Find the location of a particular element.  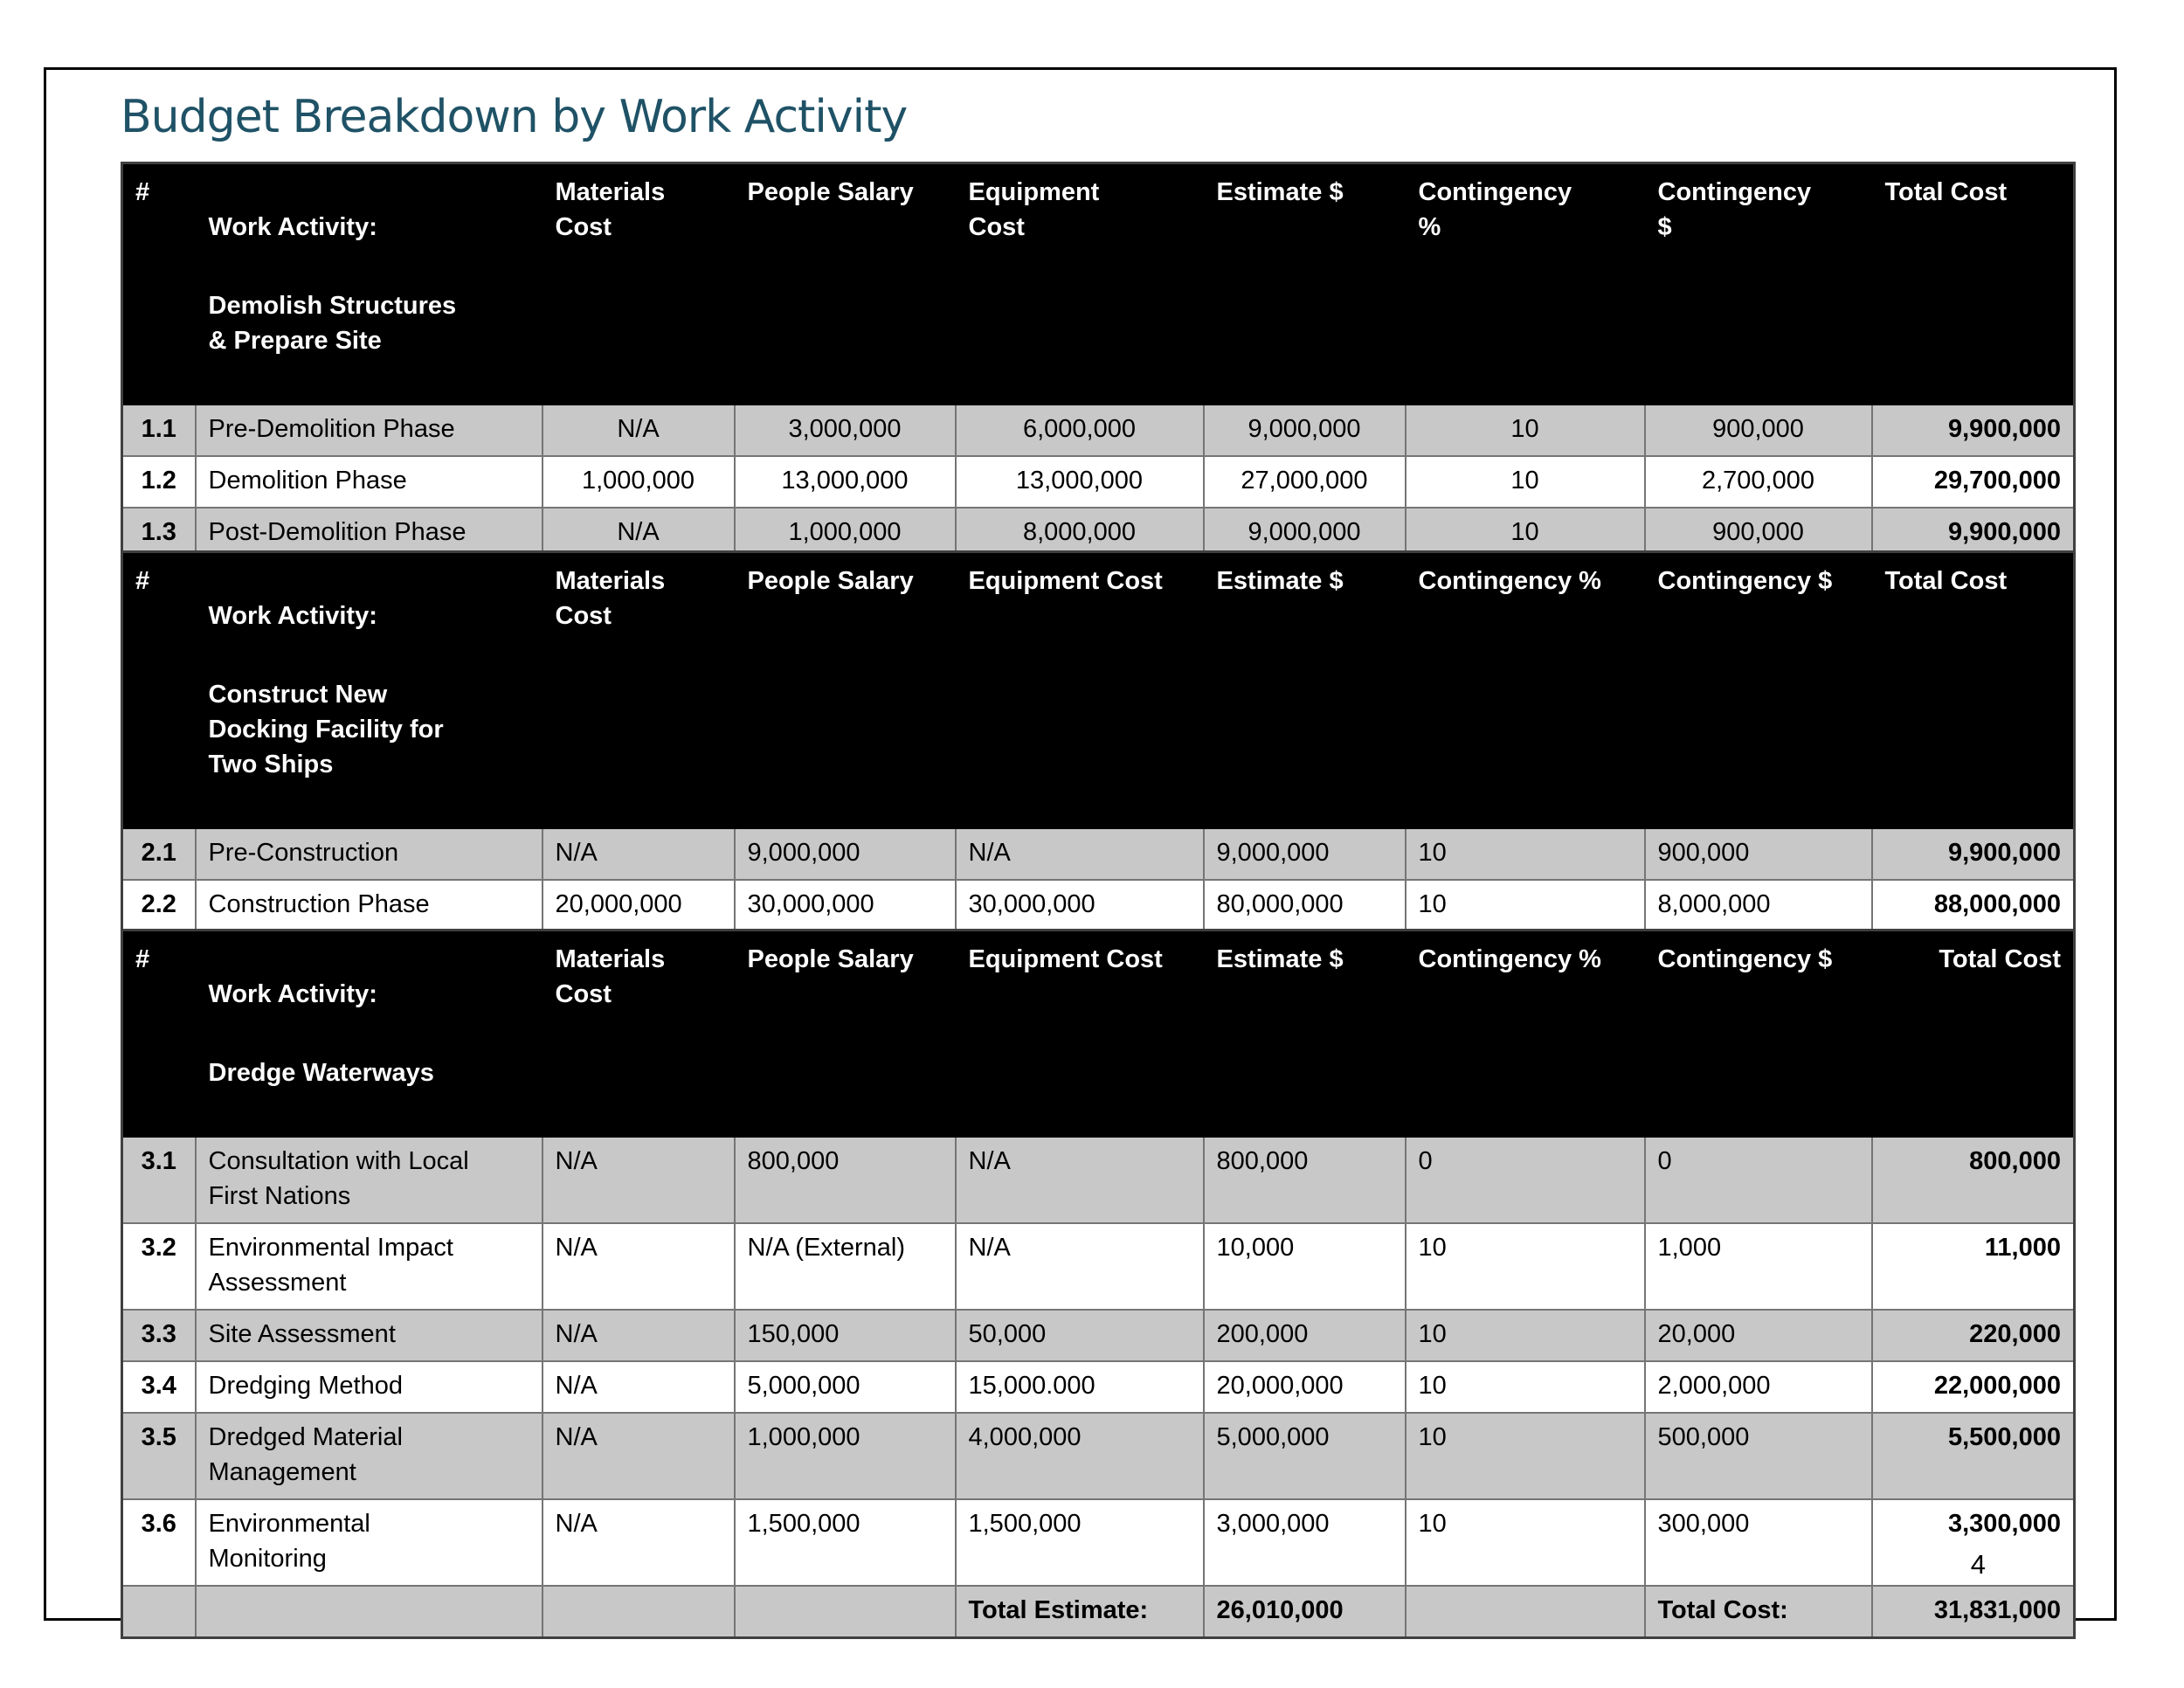

people-salary-cell: 3,000,000 is located at coordinates (845, 430).